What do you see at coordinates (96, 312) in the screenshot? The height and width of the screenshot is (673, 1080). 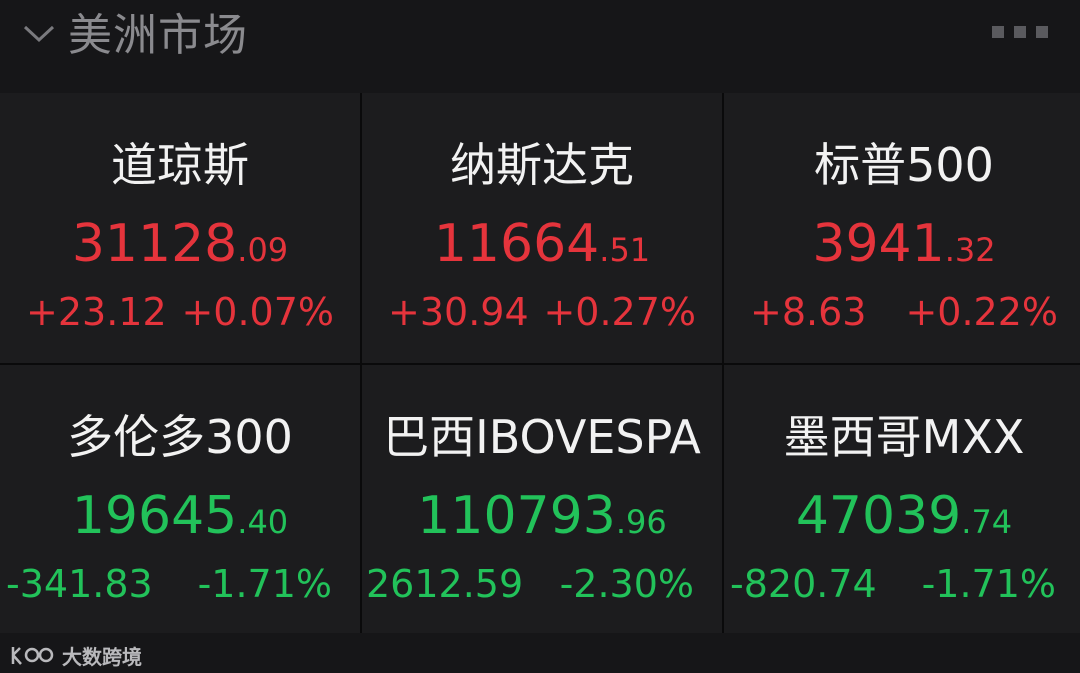 I see `market-change: +23.12` at bounding box center [96, 312].